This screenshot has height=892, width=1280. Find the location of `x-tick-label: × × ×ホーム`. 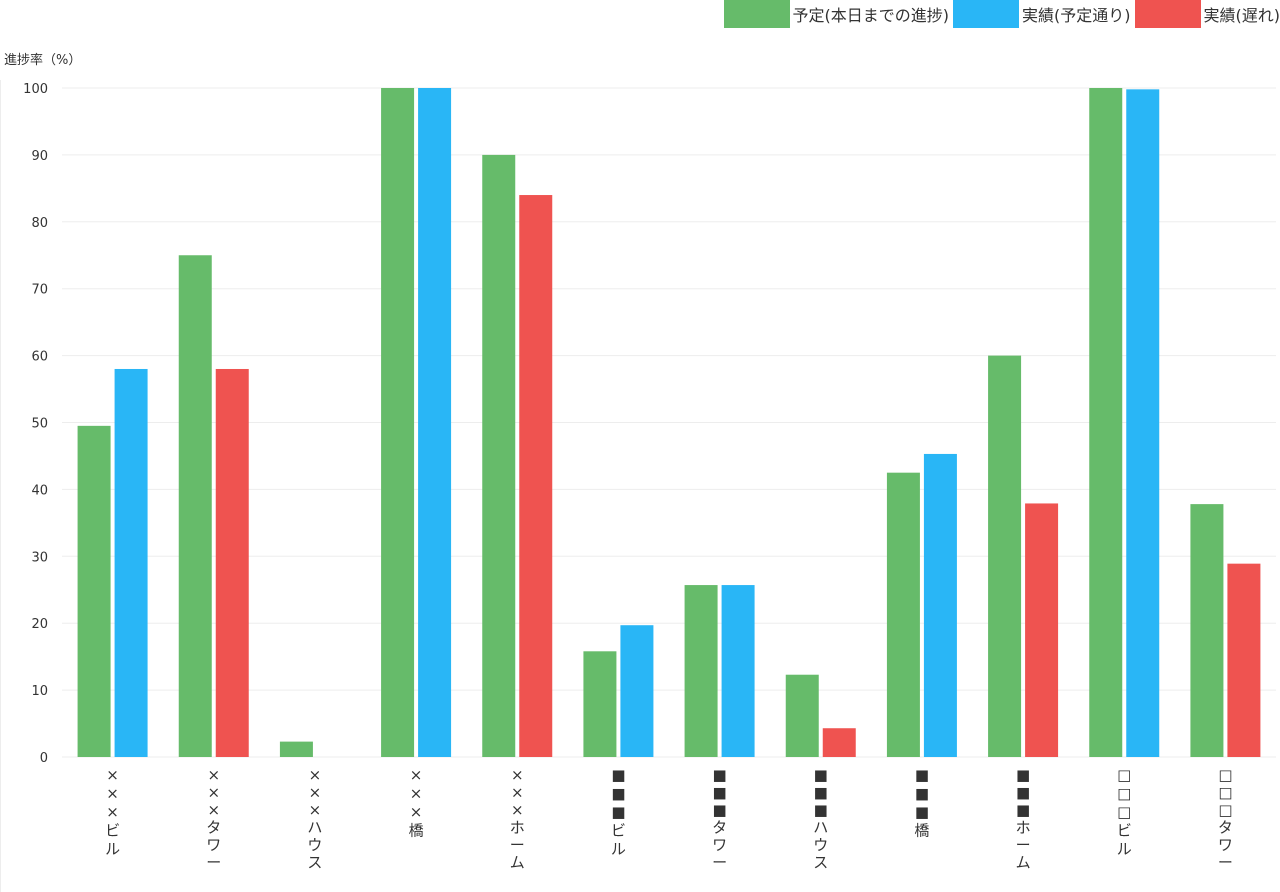

x-tick-label: × × ×ホーム is located at coordinates (517, 819).